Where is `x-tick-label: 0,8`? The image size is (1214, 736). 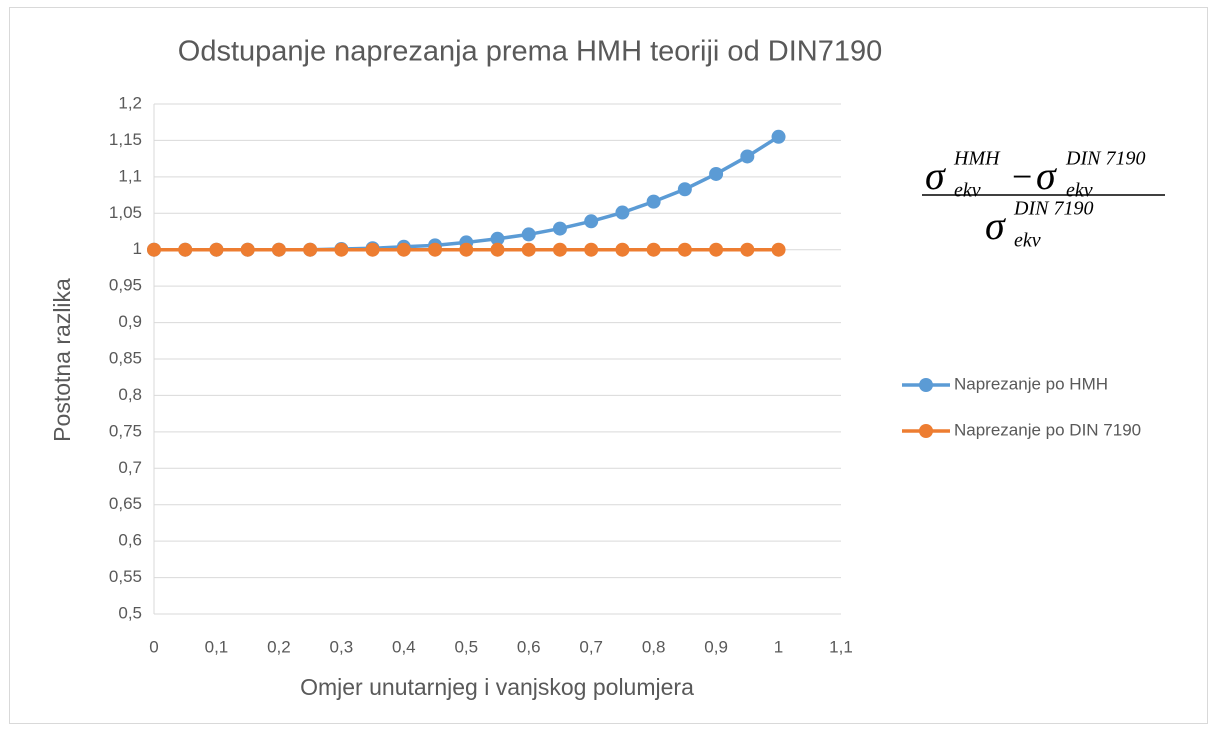 x-tick-label: 0,8 is located at coordinates (654, 646).